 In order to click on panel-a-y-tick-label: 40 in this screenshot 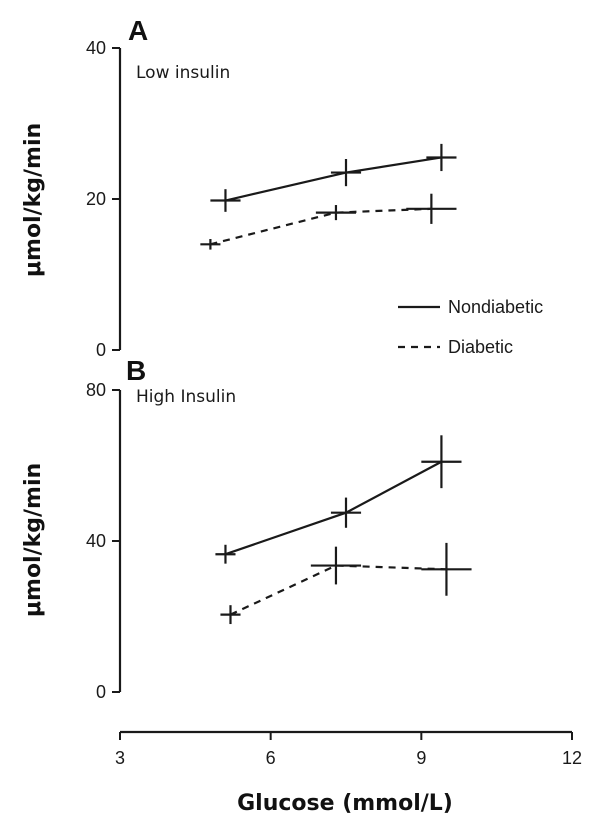, I will do `click(96, 48)`.